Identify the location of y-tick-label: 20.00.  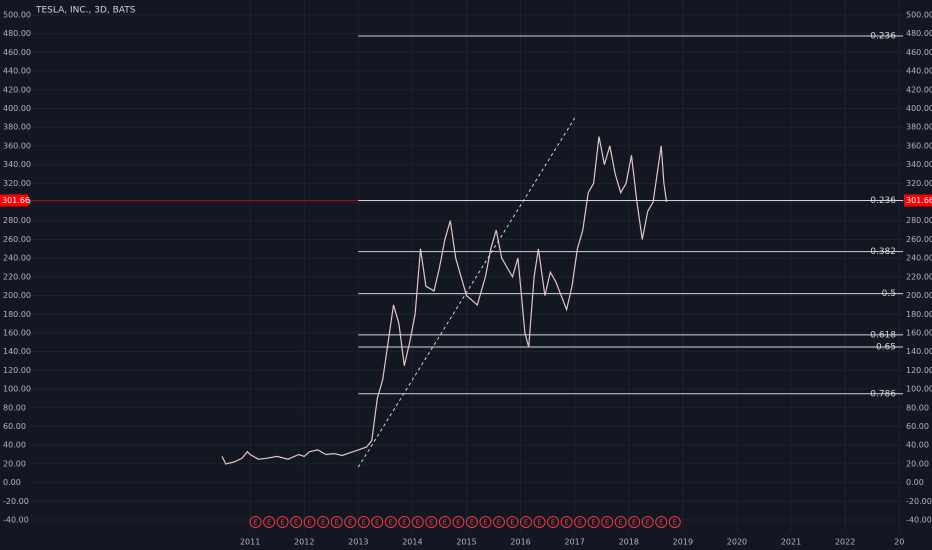
(14, 463).